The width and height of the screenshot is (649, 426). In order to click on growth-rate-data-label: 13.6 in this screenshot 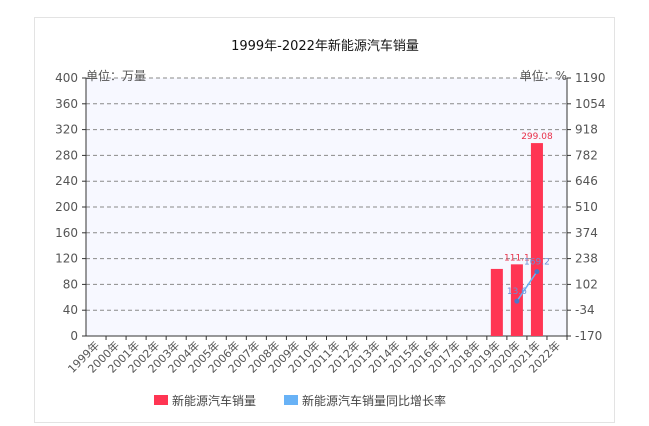, I will do `click(517, 292)`.